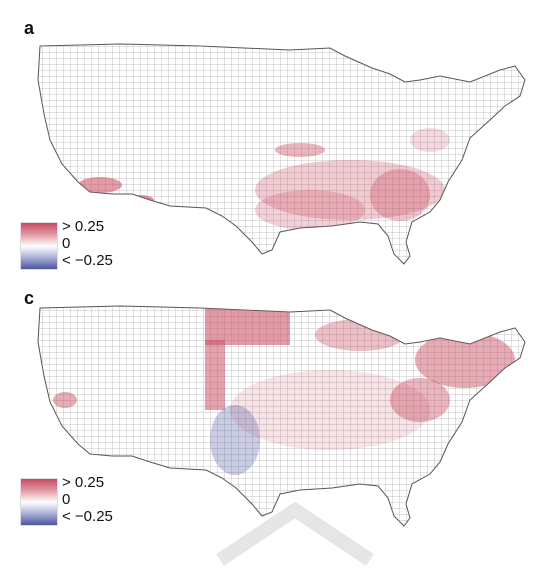 The image size is (548, 570). Describe the element at coordinates (29, 28) in the screenshot. I see `panel-label: a` at that location.